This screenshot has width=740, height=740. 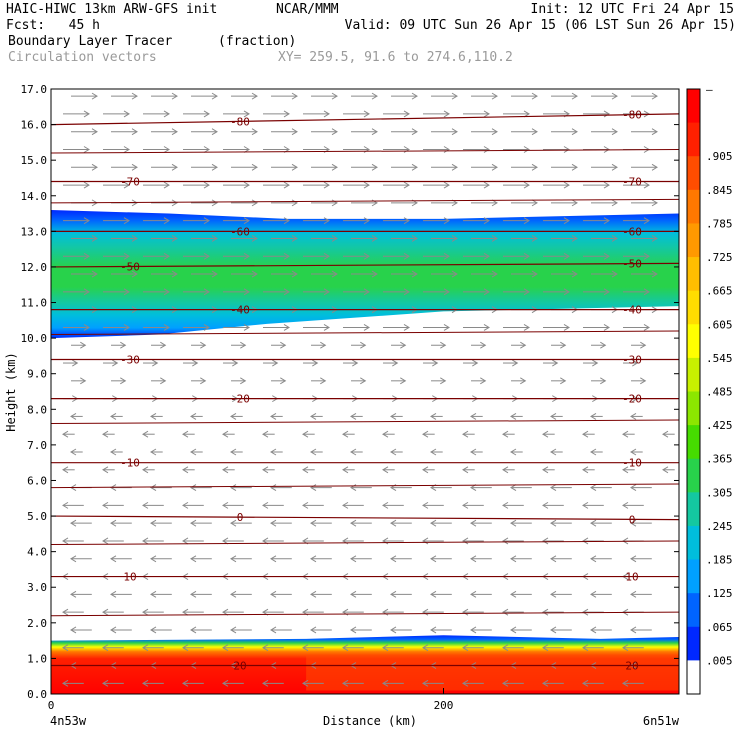 What do you see at coordinates (250, 700) in the screenshot?
I see `x-axis: 0 200` at bounding box center [250, 700].